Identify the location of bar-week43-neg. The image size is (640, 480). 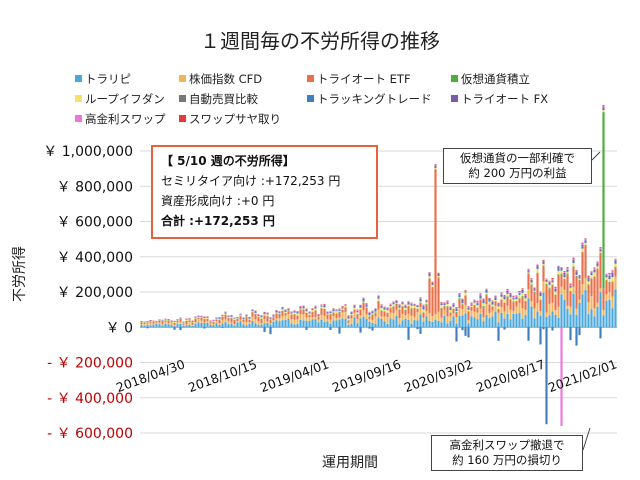
(270, 331).